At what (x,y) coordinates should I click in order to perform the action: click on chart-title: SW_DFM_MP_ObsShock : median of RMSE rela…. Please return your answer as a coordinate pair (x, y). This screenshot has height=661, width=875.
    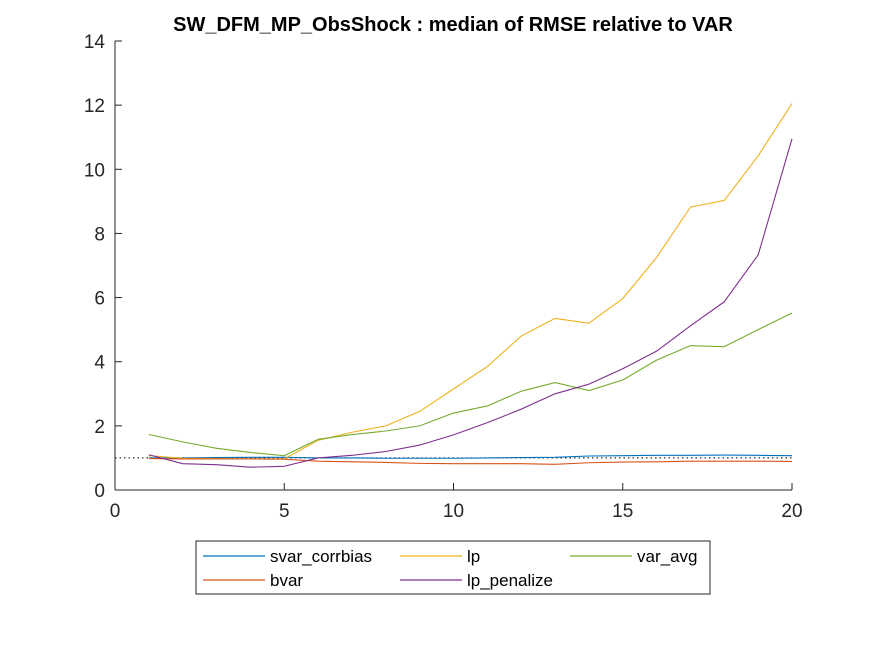
    Looking at the image, I should click on (453, 25).